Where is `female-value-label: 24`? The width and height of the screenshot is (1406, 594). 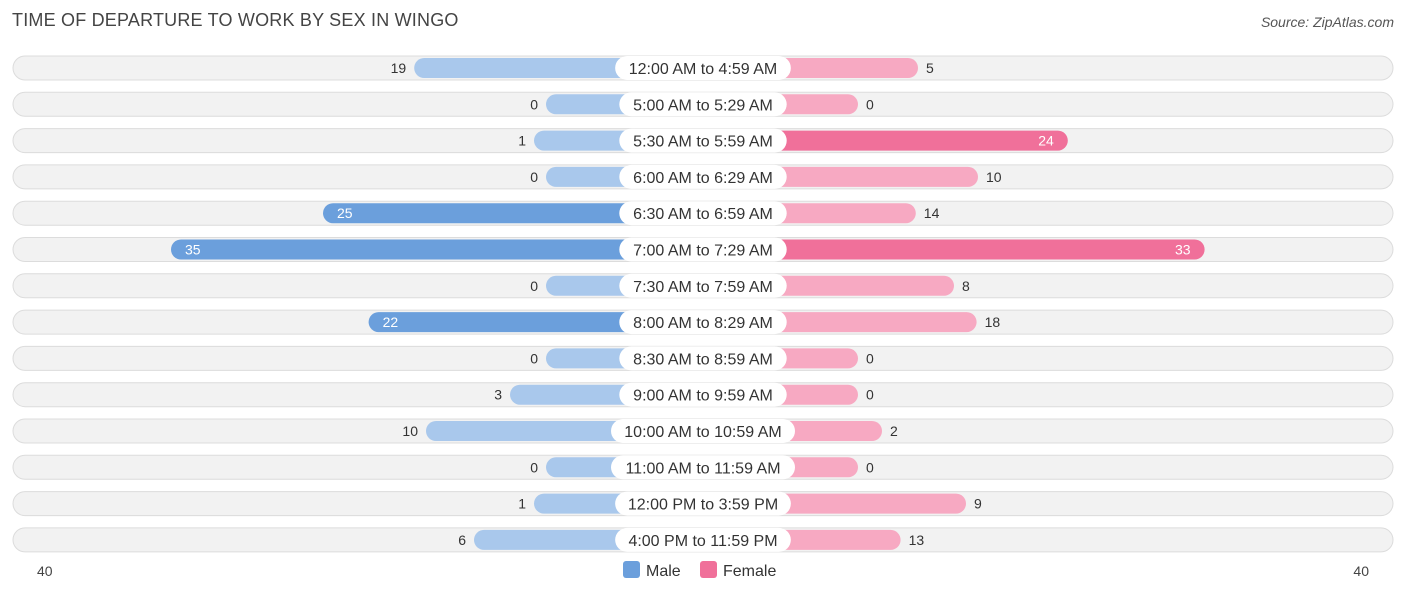
female-value-label: 24 is located at coordinates (1046, 141).